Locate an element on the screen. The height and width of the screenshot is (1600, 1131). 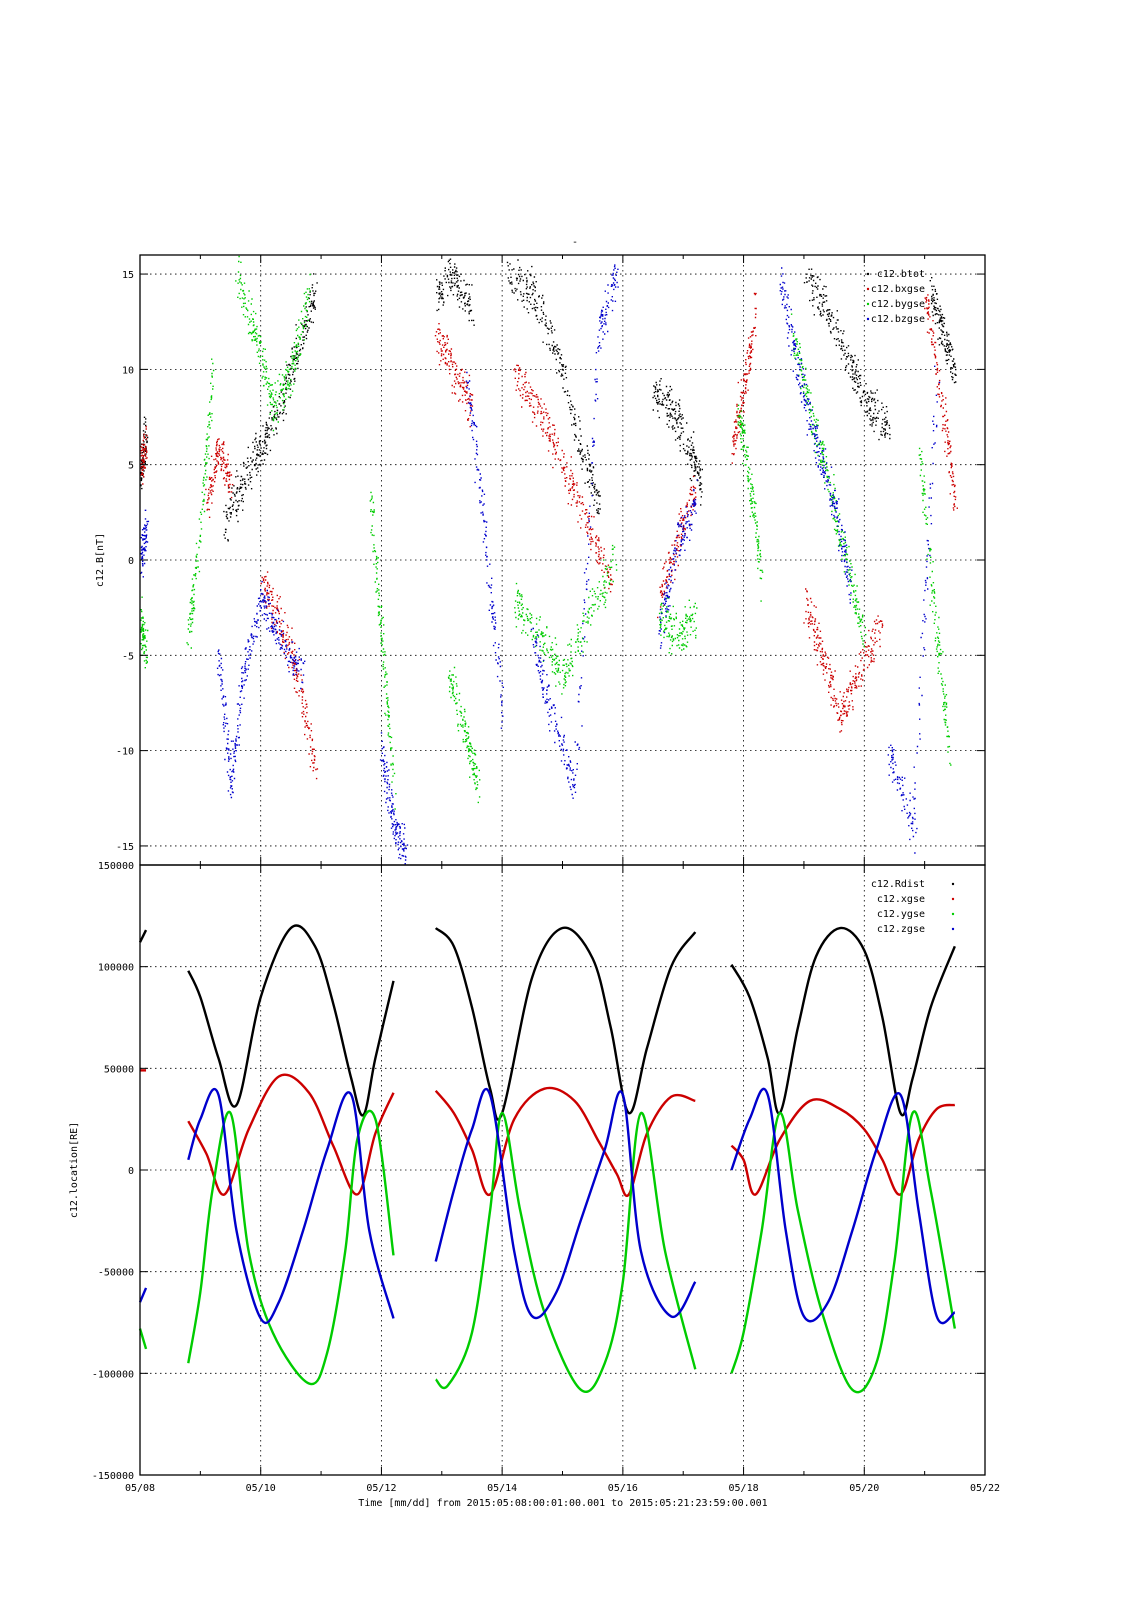
y-tick-label: 5 is located at coordinates (131, 466).